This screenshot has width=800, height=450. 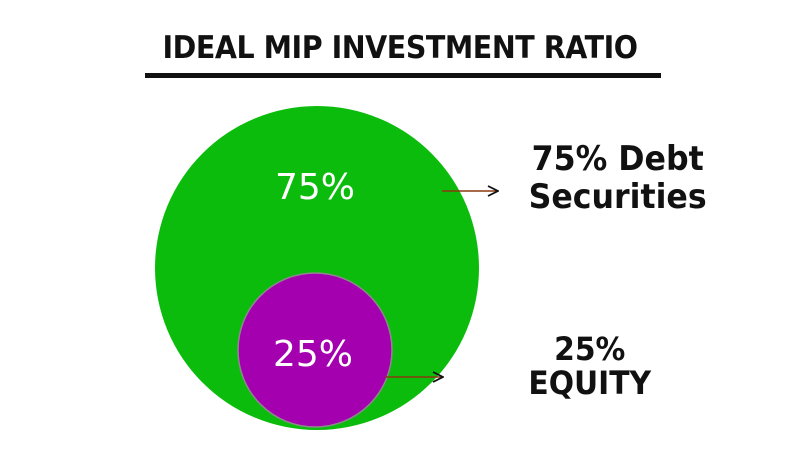 I want to click on debt-percent-label: 75%, so click(x=314, y=187).